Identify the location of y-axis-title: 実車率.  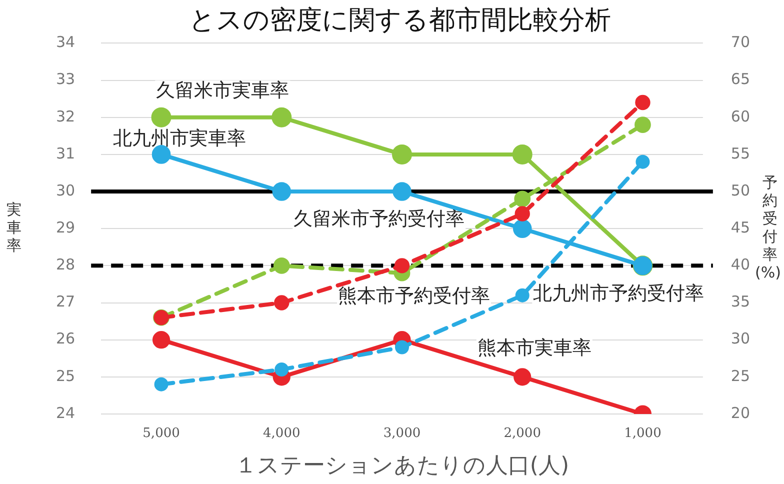
(14, 227).